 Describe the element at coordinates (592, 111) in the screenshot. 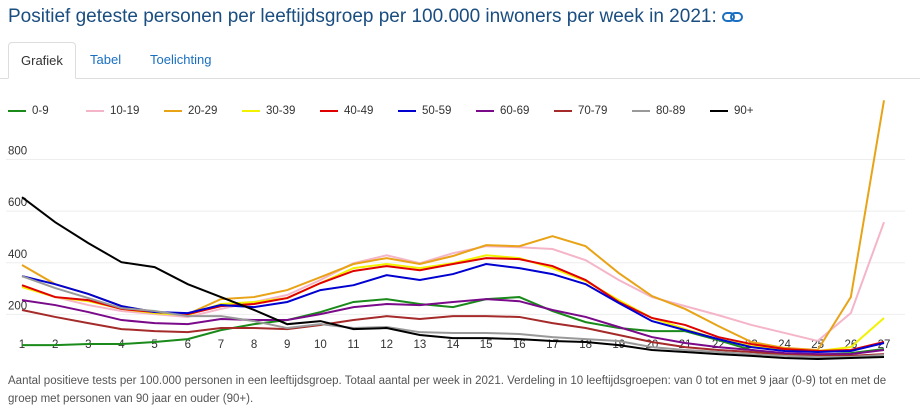

I see `legend-label: 70-79` at that location.